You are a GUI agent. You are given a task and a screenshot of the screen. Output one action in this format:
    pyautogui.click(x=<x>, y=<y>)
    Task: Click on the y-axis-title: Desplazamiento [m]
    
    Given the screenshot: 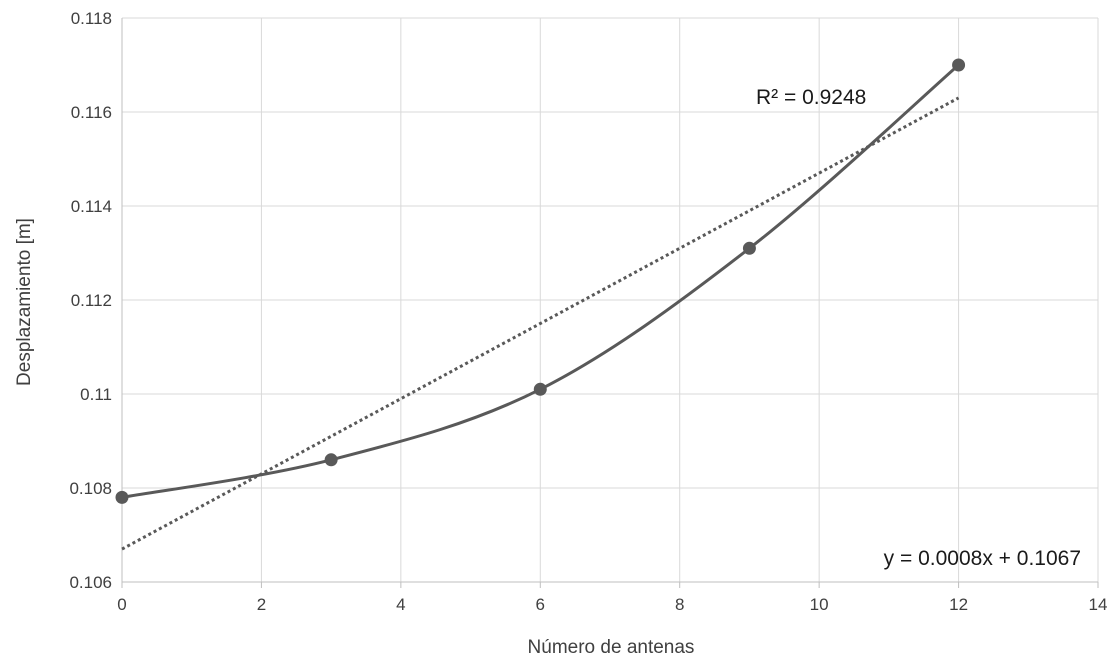 What is the action you would take?
    pyautogui.click(x=24, y=302)
    